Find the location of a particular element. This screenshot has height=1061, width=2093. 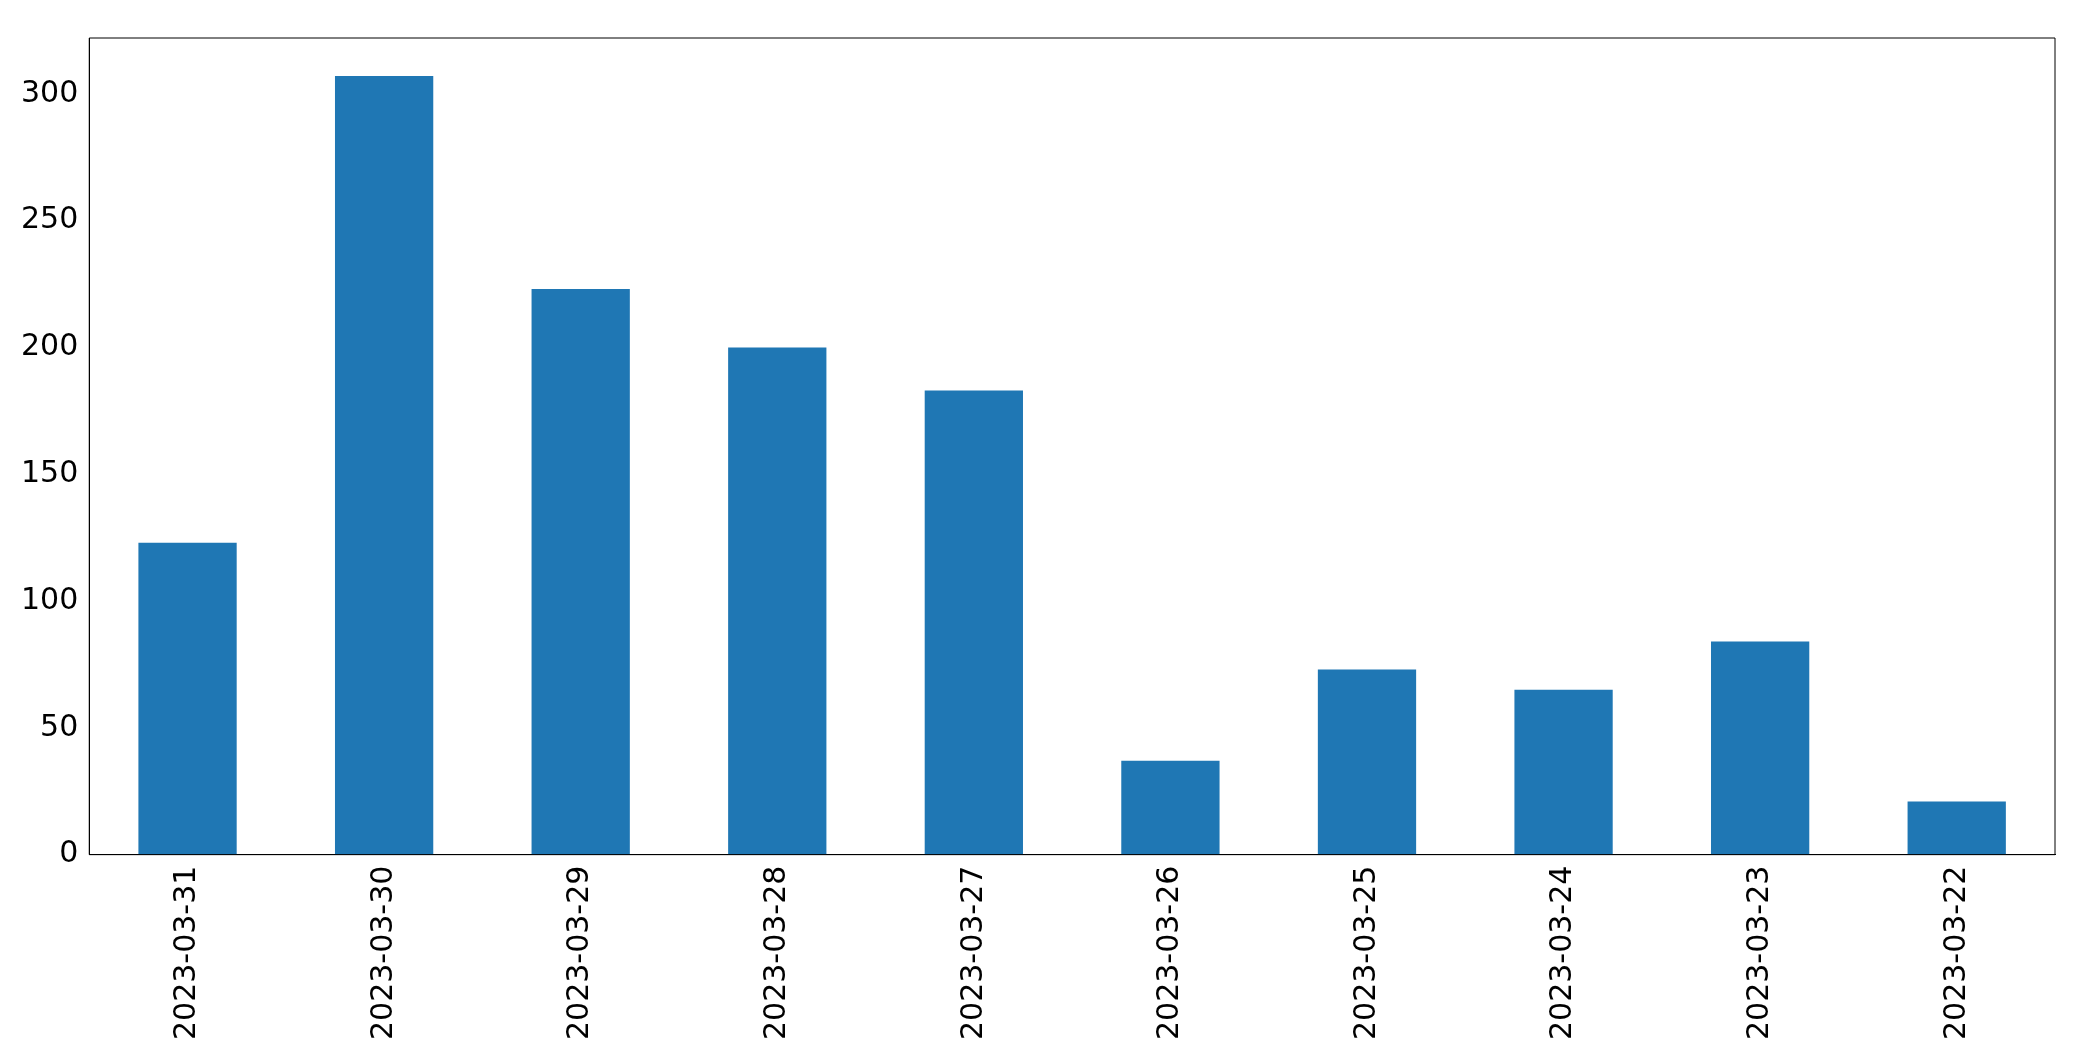

y-tick-label: 50 is located at coordinates (59, 725).